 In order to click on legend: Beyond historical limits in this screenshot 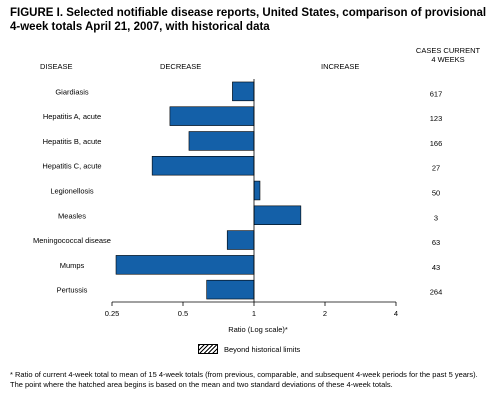, I will do `click(249, 349)`.